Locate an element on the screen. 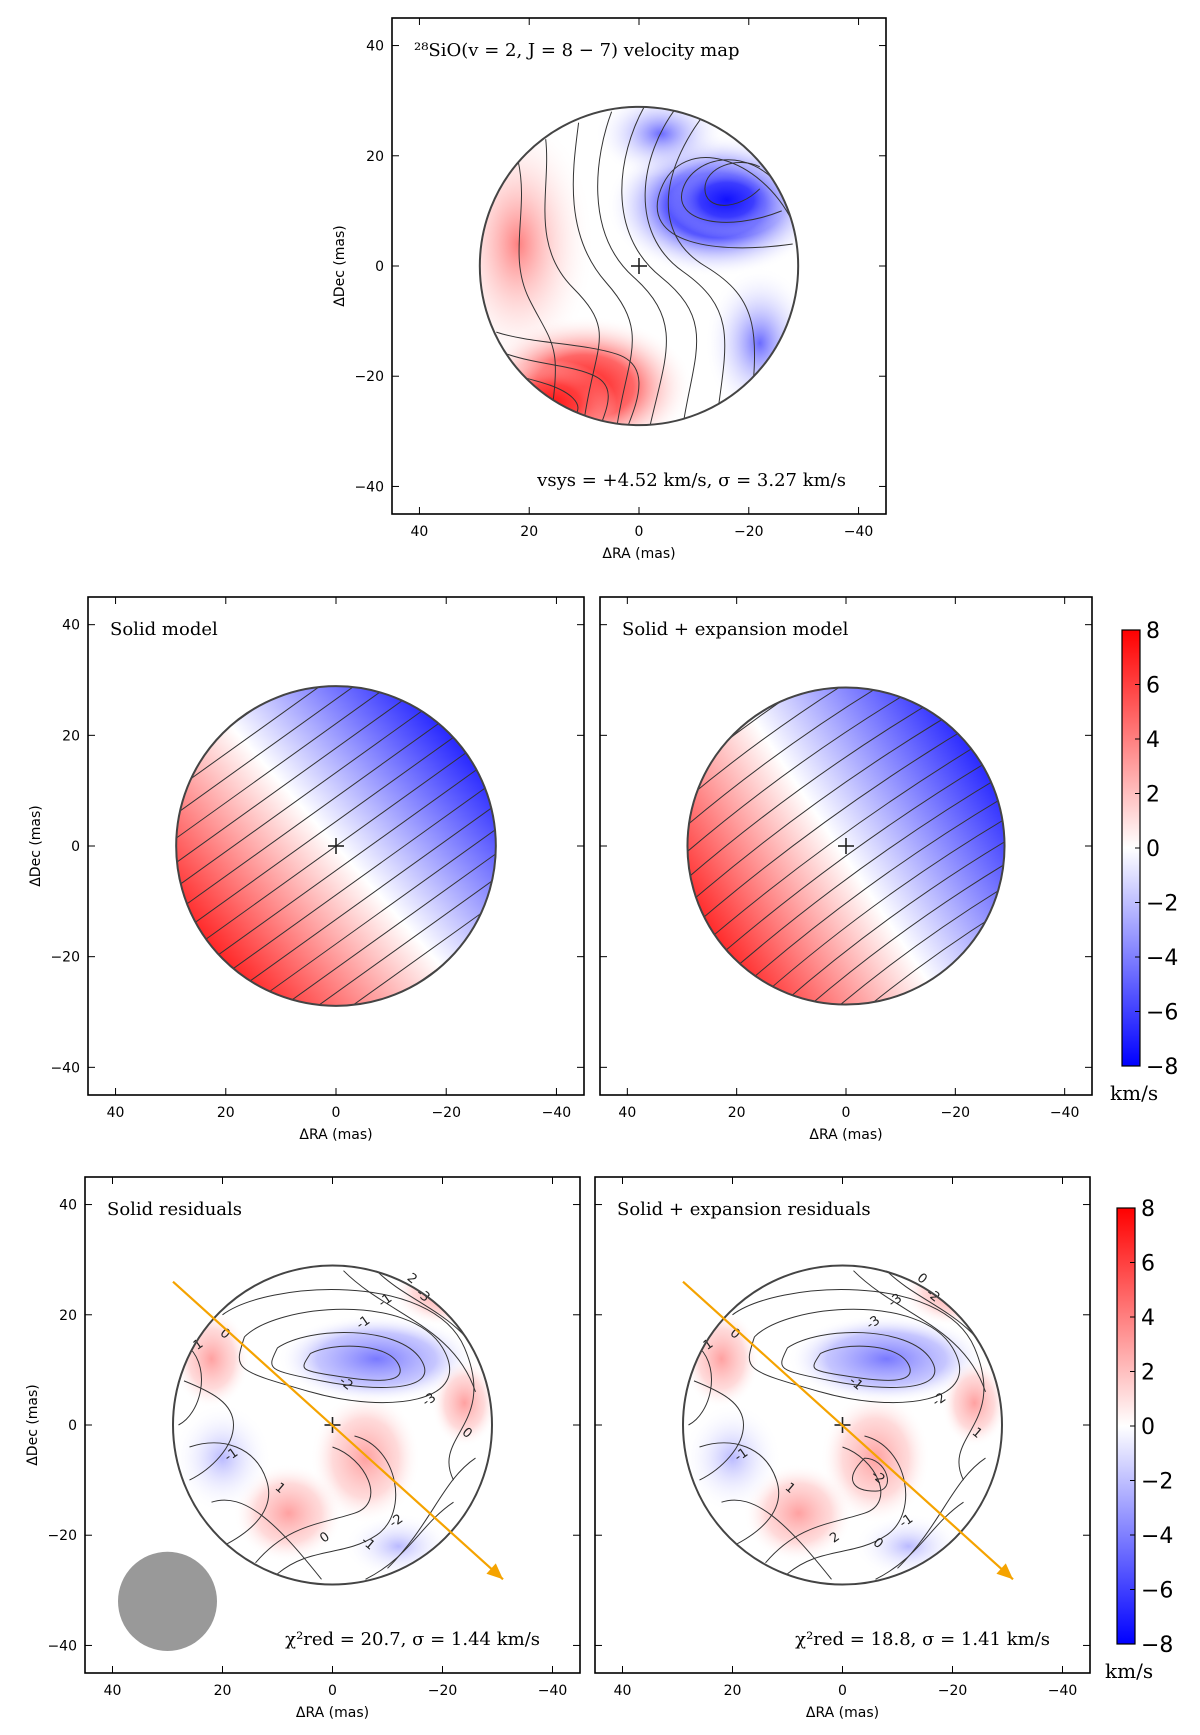  red-core is located at coordinates (551, 392).